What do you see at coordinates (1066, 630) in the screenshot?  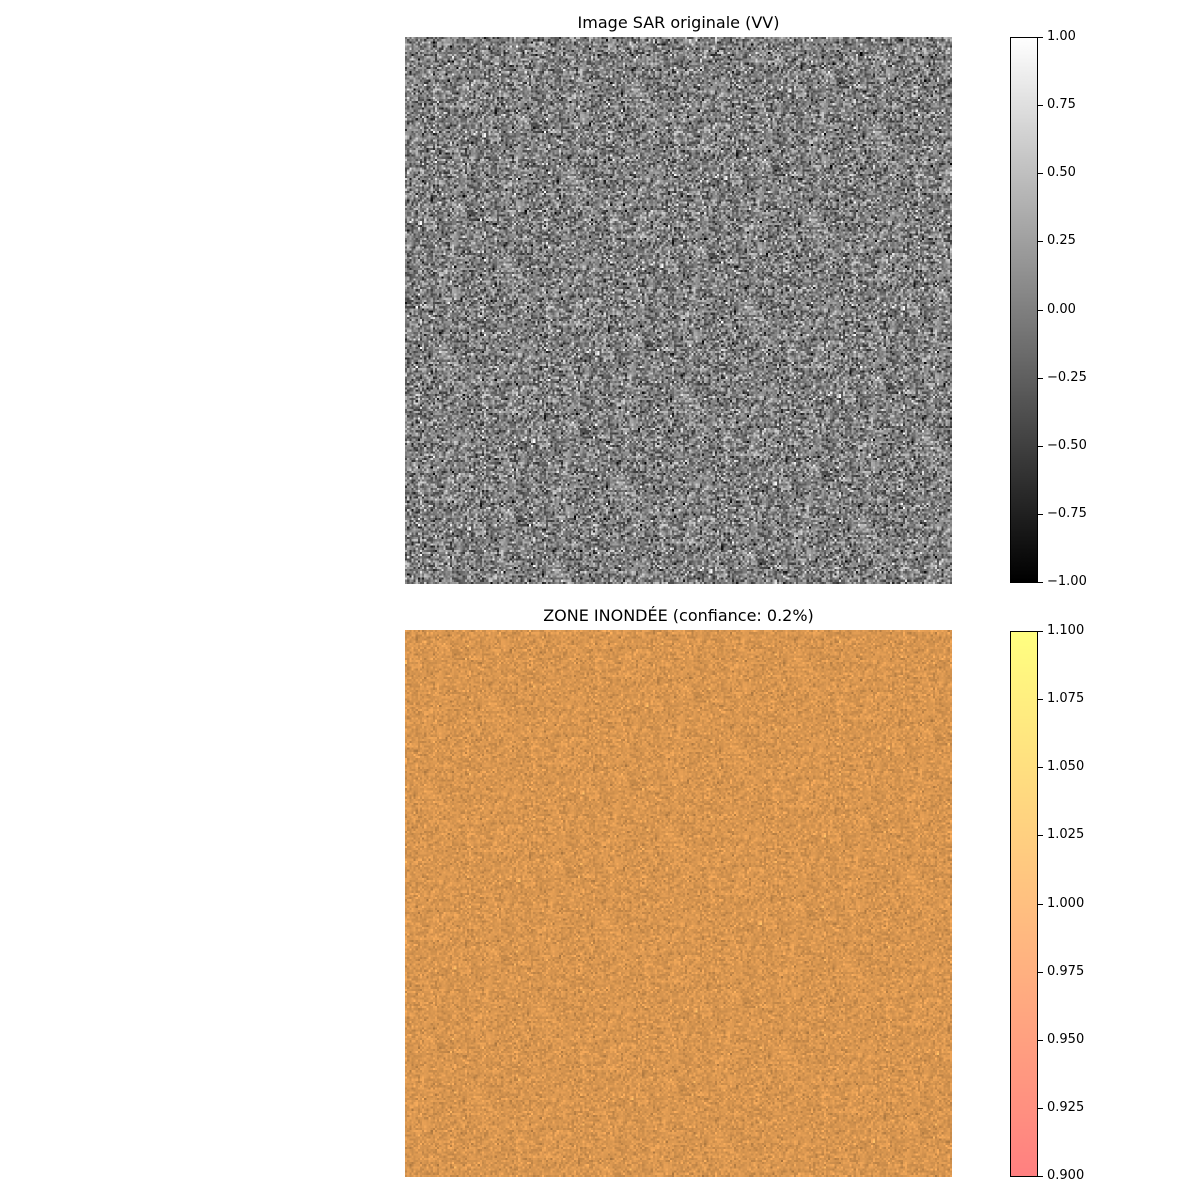 I see `colorbar-tick-label: 1.100` at bounding box center [1066, 630].